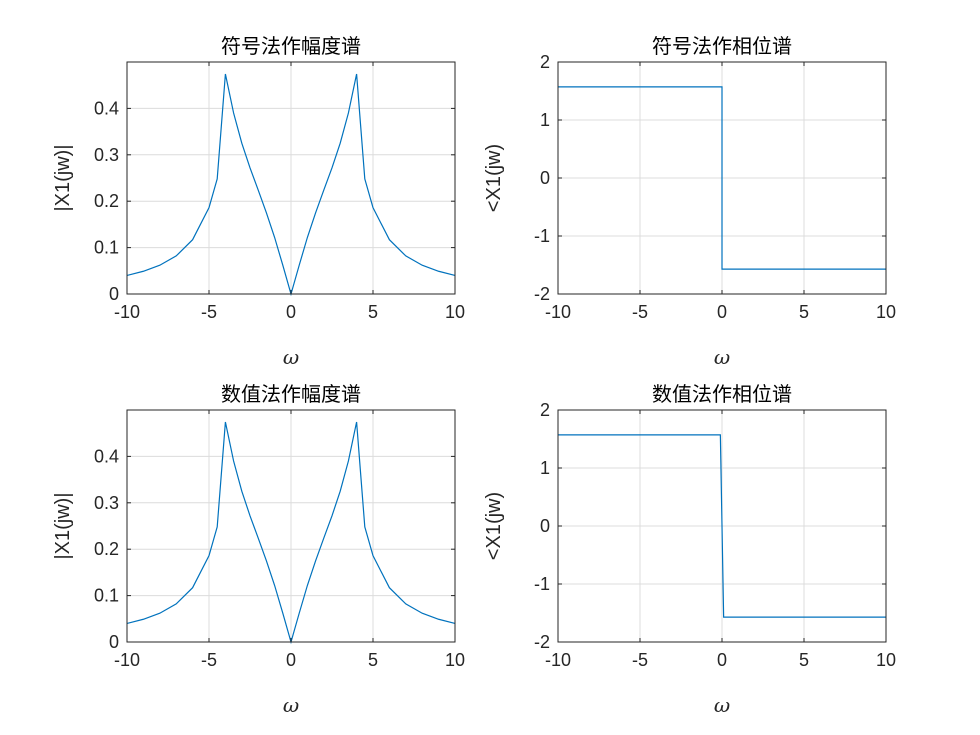 The height and width of the screenshot is (735, 980). What do you see at coordinates (722, 394) in the screenshot?
I see `chart-title: 数值法作相位谱` at bounding box center [722, 394].